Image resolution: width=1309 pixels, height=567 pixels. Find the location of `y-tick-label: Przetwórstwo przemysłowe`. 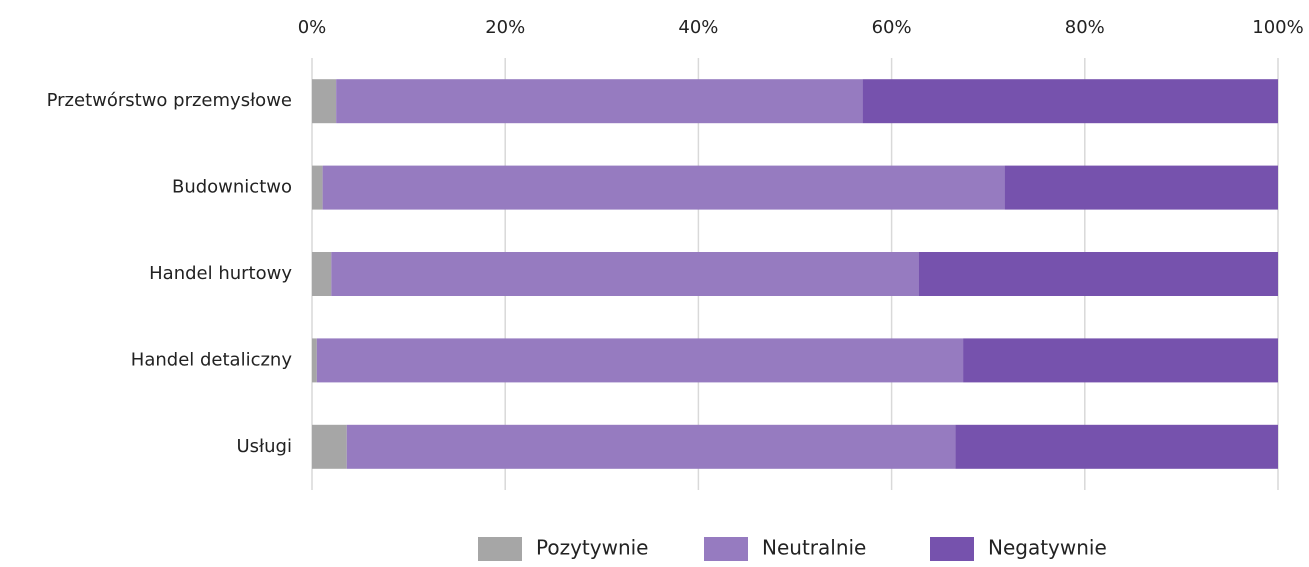

y-tick-label: Przetwórstwo przemysłowe is located at coordinates (169, 100).